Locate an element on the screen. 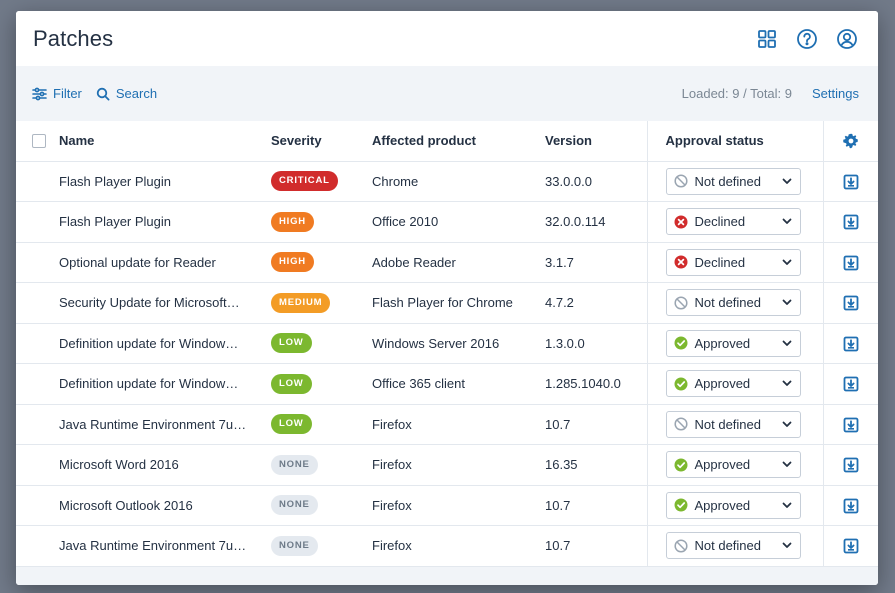 Image resolution: width=895 pixels, height=593 pixels. approval-cell: Declined is located at coordinates (734, 262).